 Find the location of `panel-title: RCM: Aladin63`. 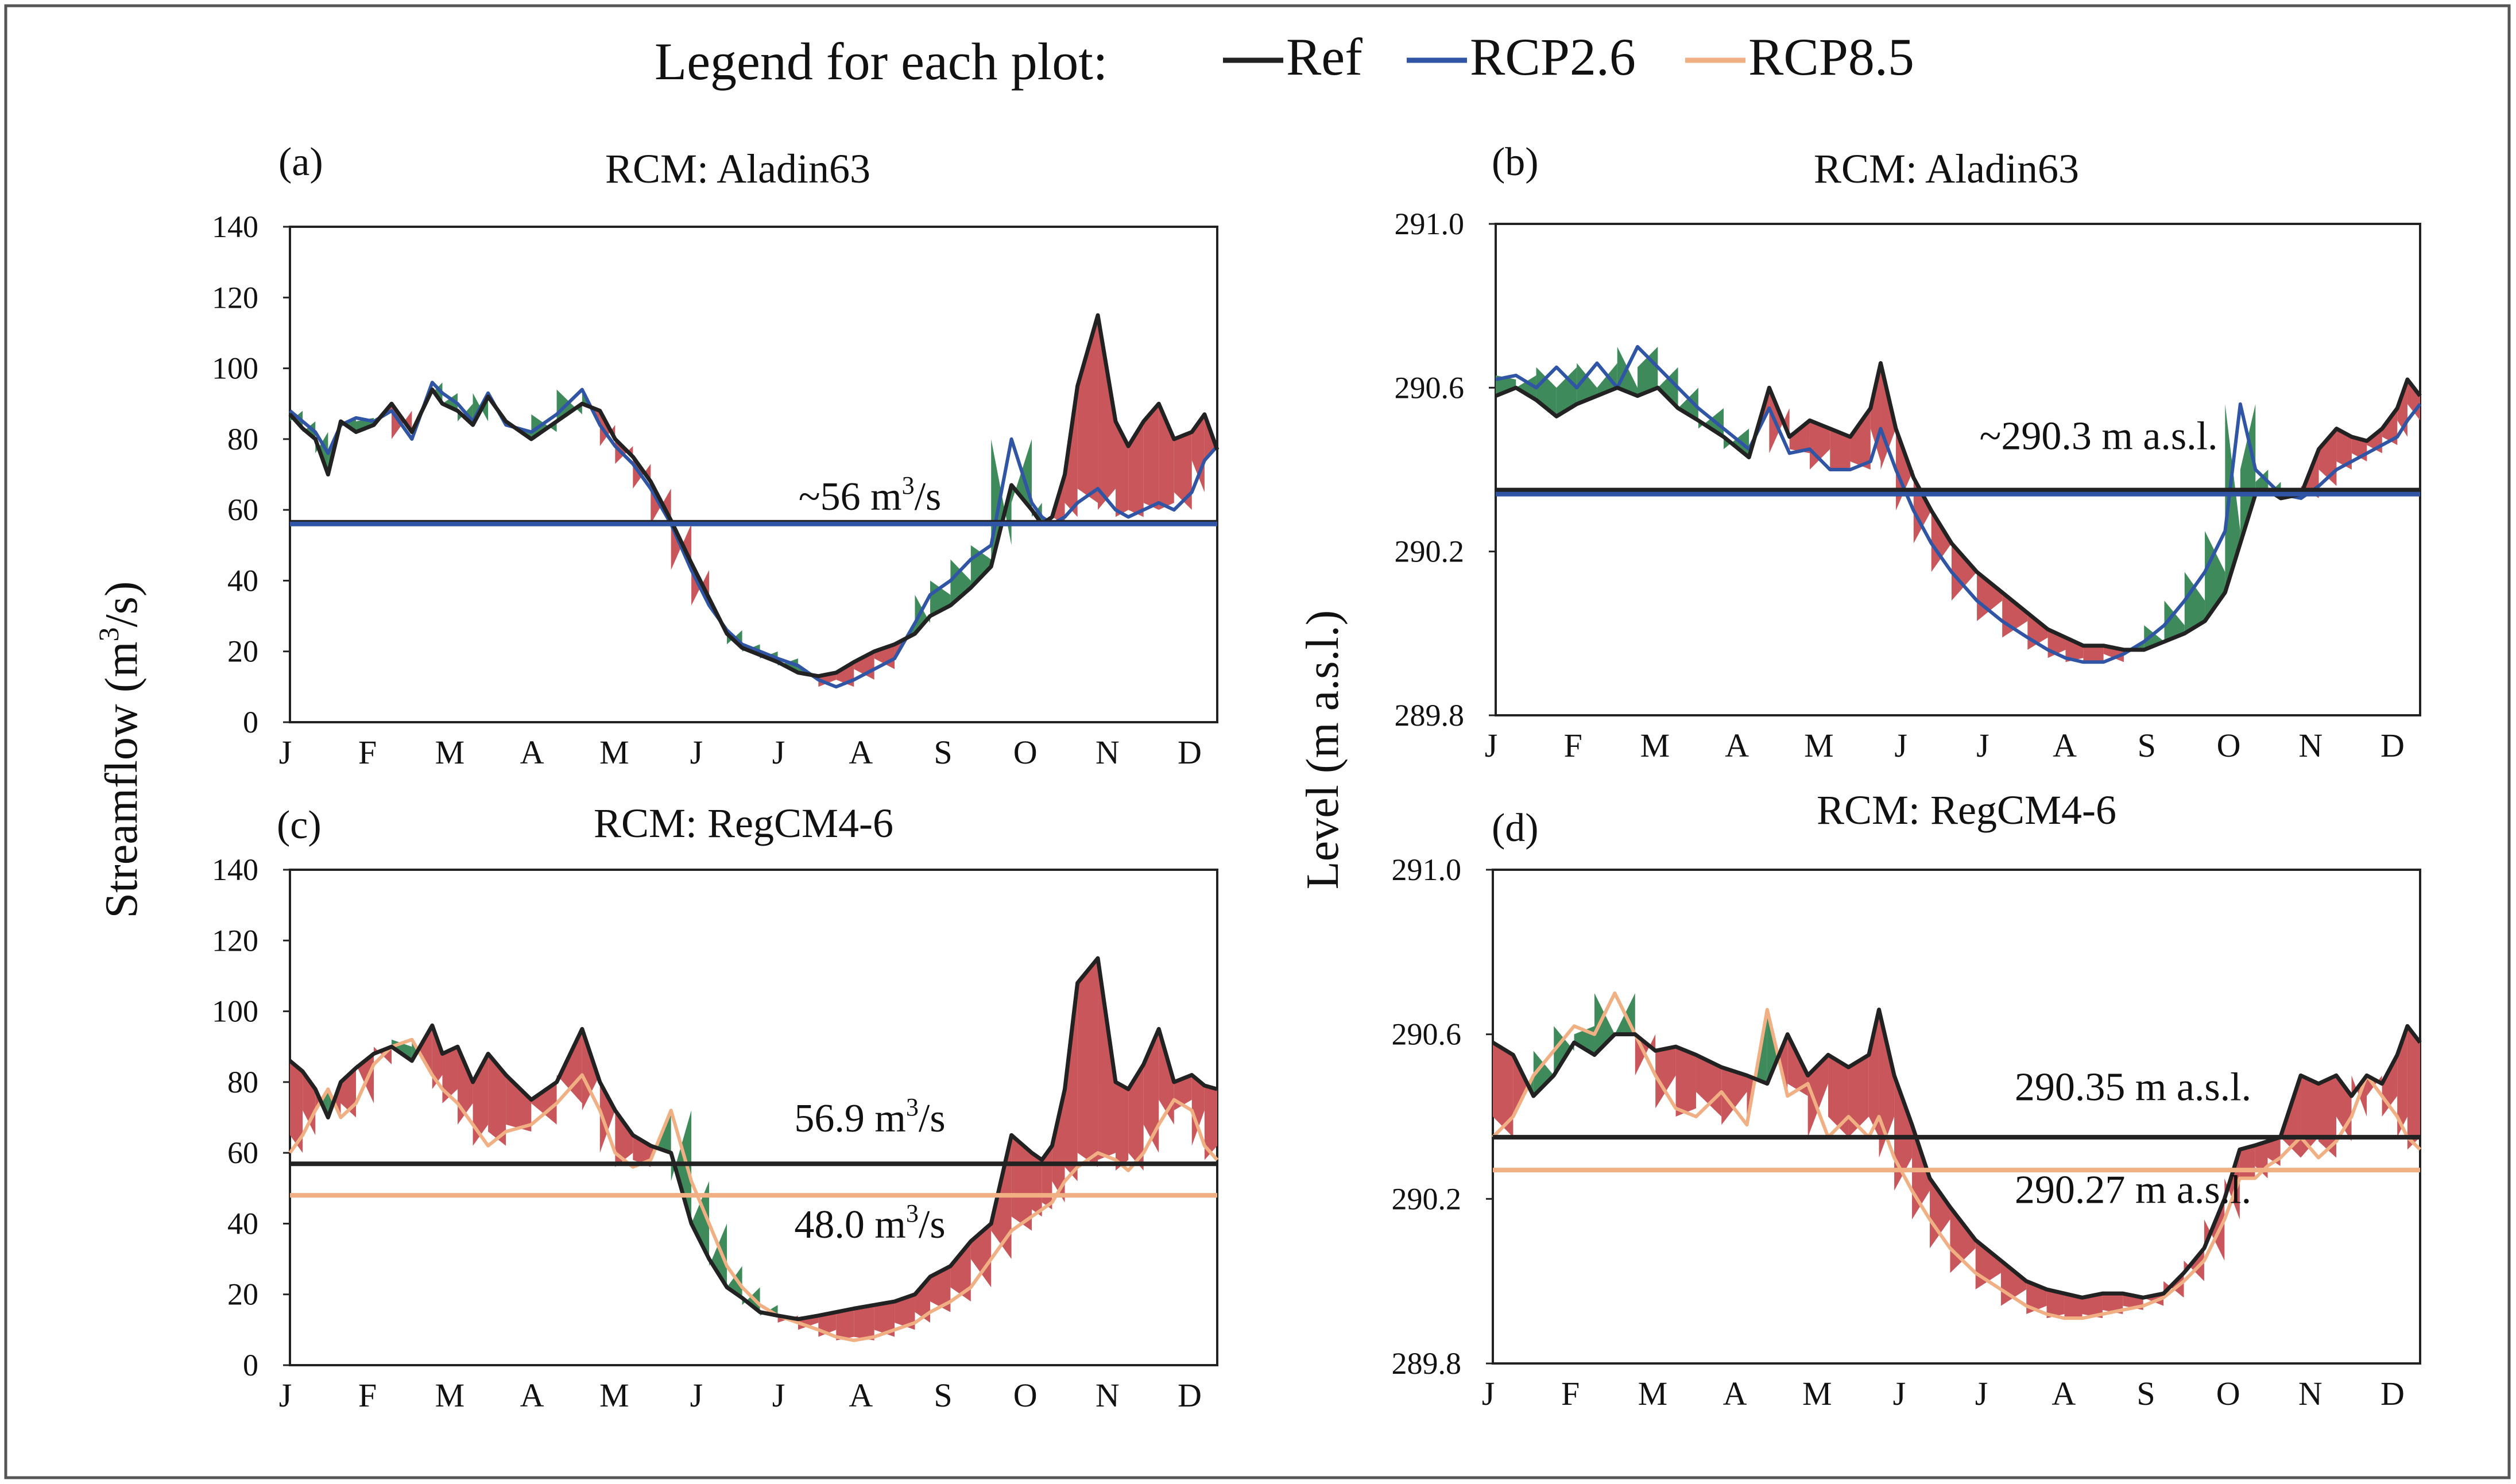

panel-title: RCM: Aladin63 is located at coordinates (1946, 169).